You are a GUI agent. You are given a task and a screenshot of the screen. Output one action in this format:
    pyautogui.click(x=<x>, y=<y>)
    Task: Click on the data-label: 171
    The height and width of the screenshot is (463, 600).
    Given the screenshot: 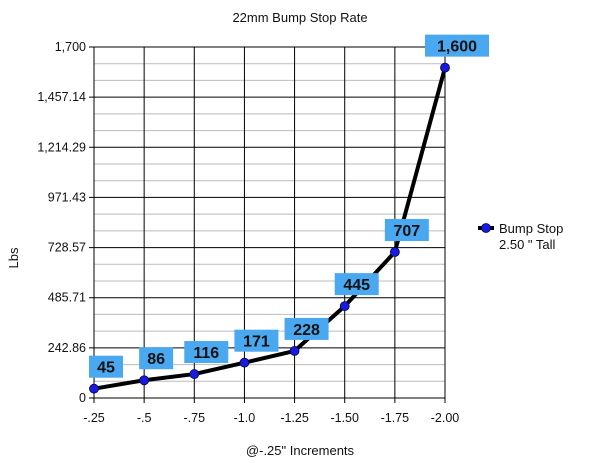 What is the action you would take?
    pyautogui.click(x=256, y=342)
    